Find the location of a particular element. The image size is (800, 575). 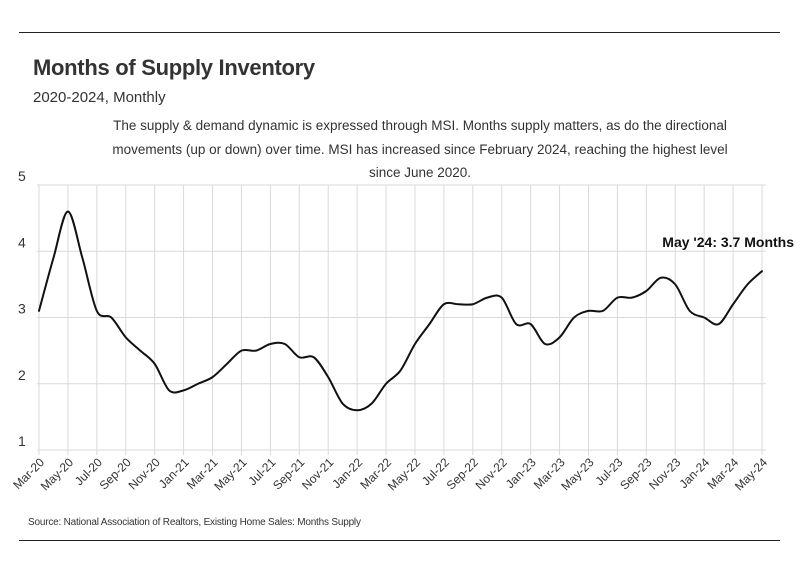

annotation-label: May '24: 3.7 Months is located at coordinates (728, 242).